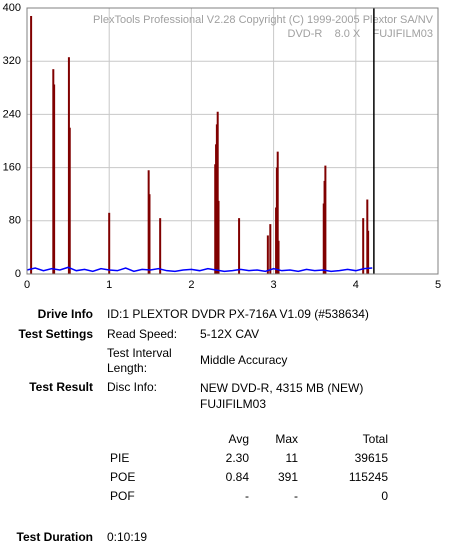 This screenshot has width=449, height=548. What do you see at coordinates (132, 387) in the screenshot?
I see `key: Disc Info:` at bounding box center [132, 387].